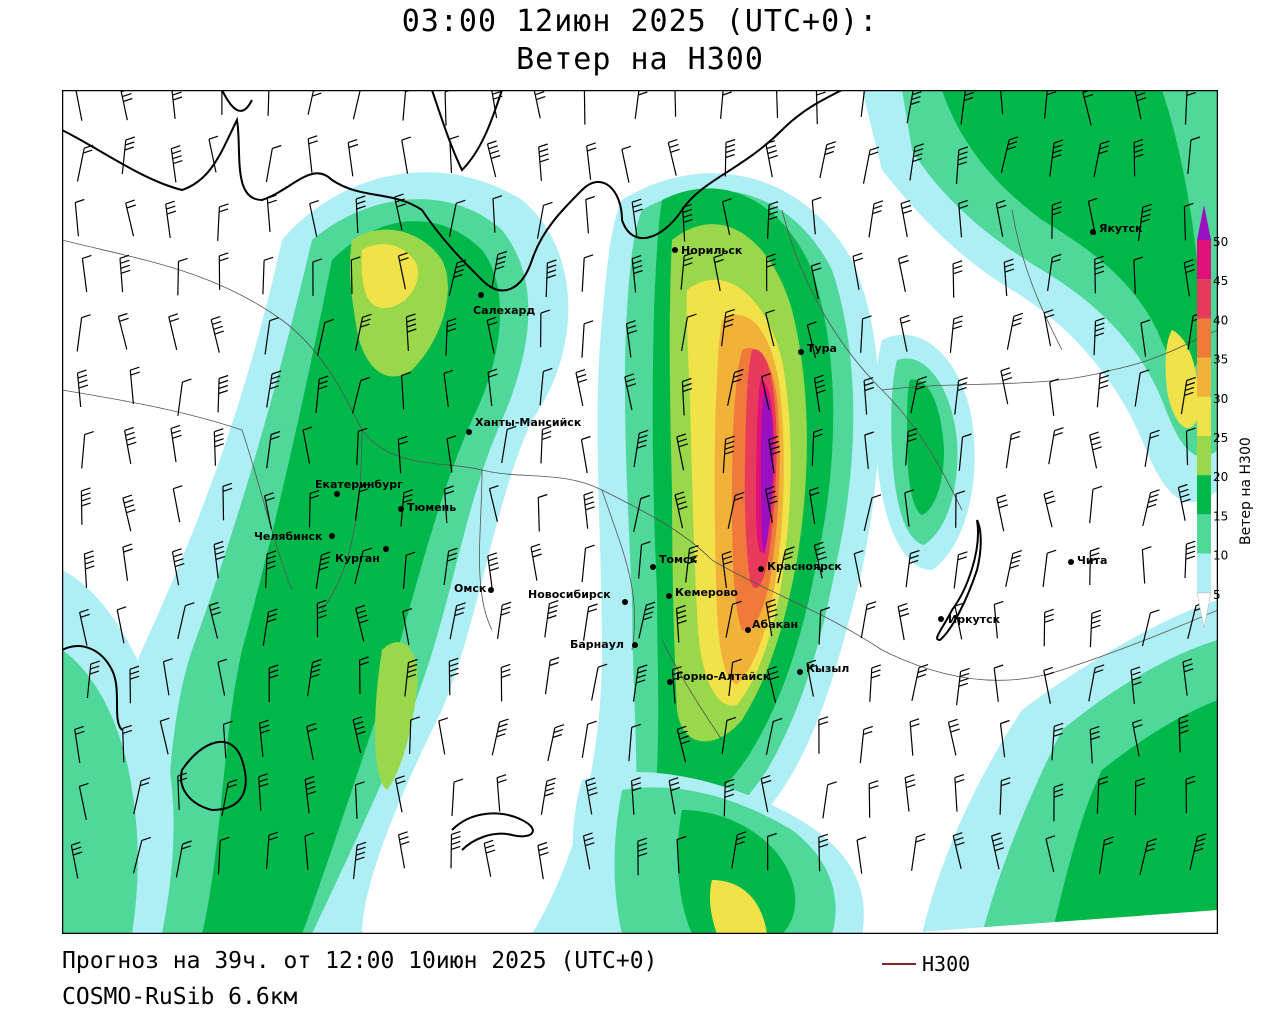 The image size is (1280, 1024). I want to click on city-barnaul: Барнаул, so click(604, 644).